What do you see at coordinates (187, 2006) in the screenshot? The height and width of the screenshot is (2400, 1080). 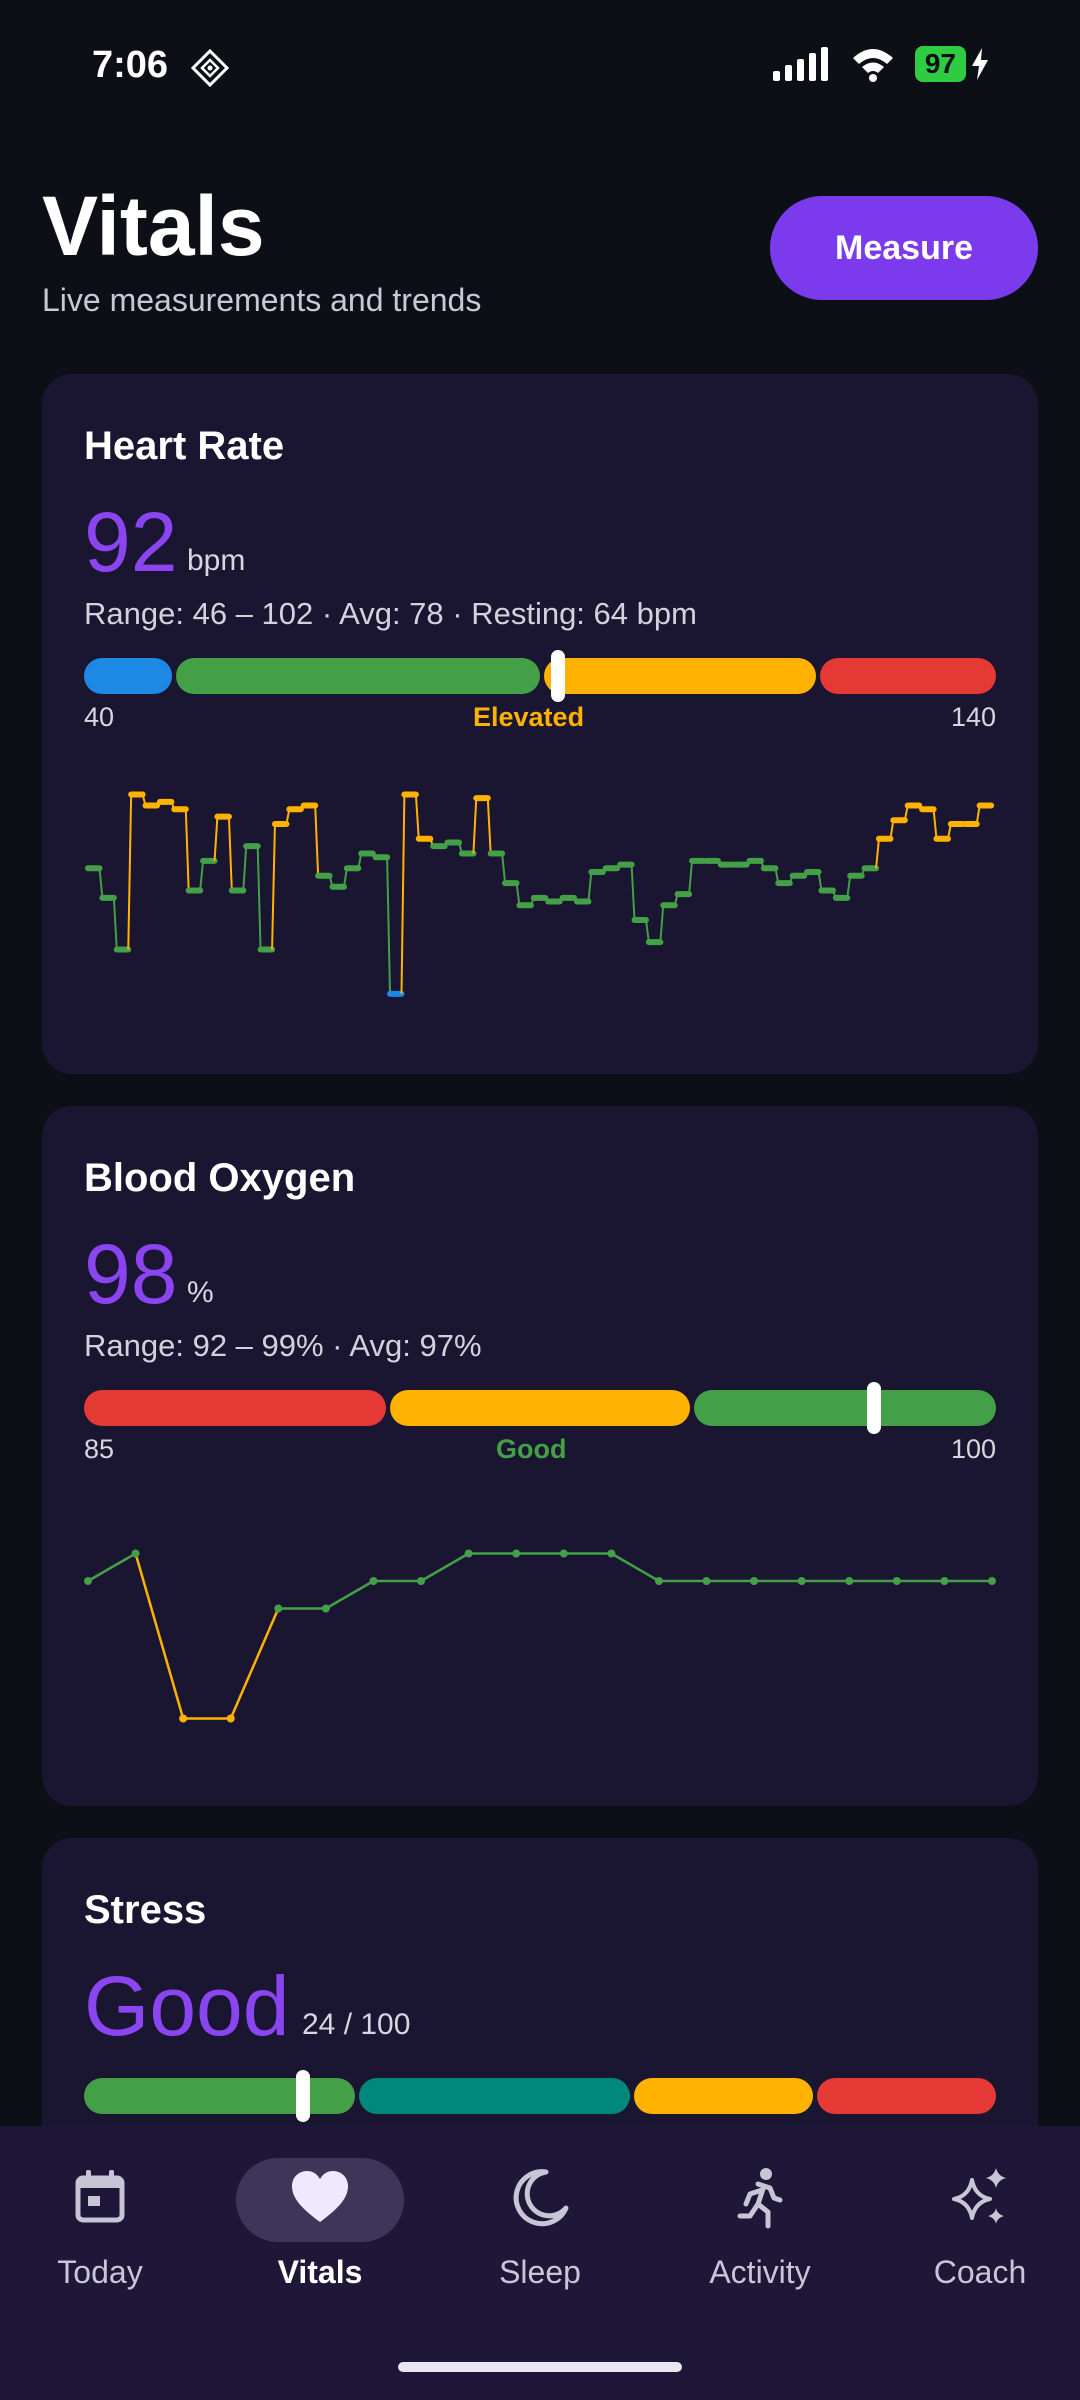 I see `stress-value: Good` at bounding box center [187, 2006].